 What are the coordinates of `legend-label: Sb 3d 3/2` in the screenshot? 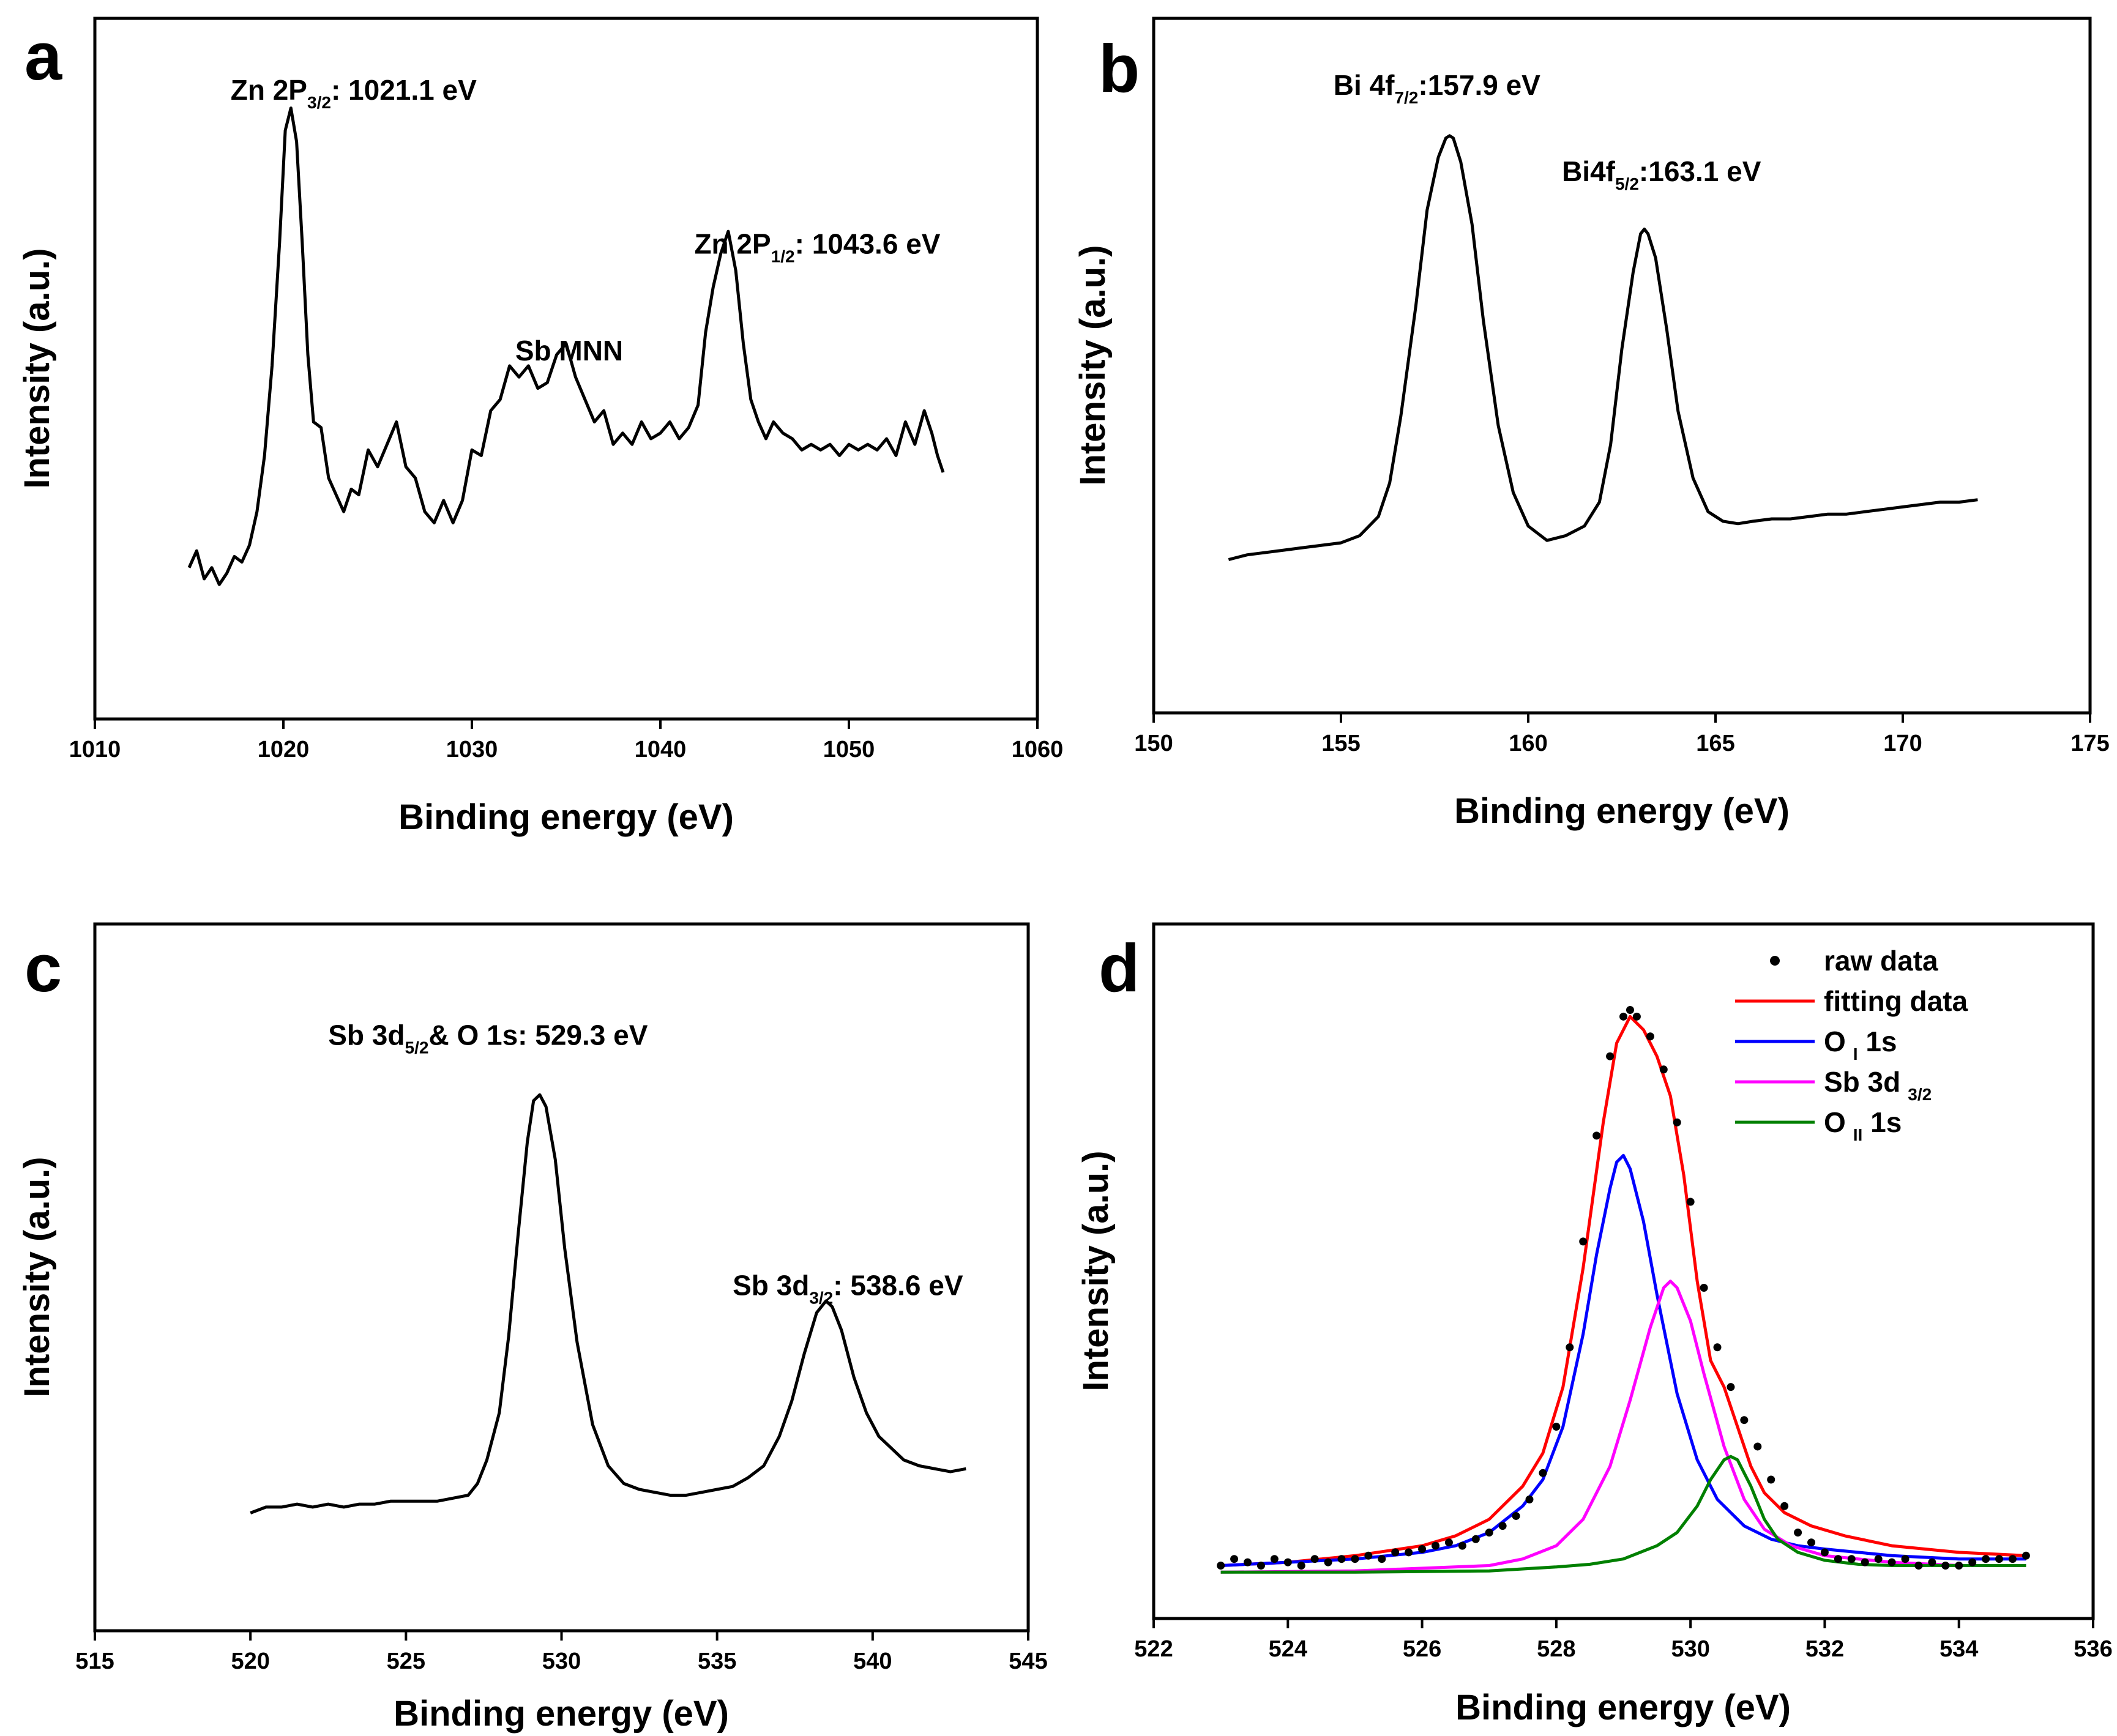 It's located at (1878, 1085).